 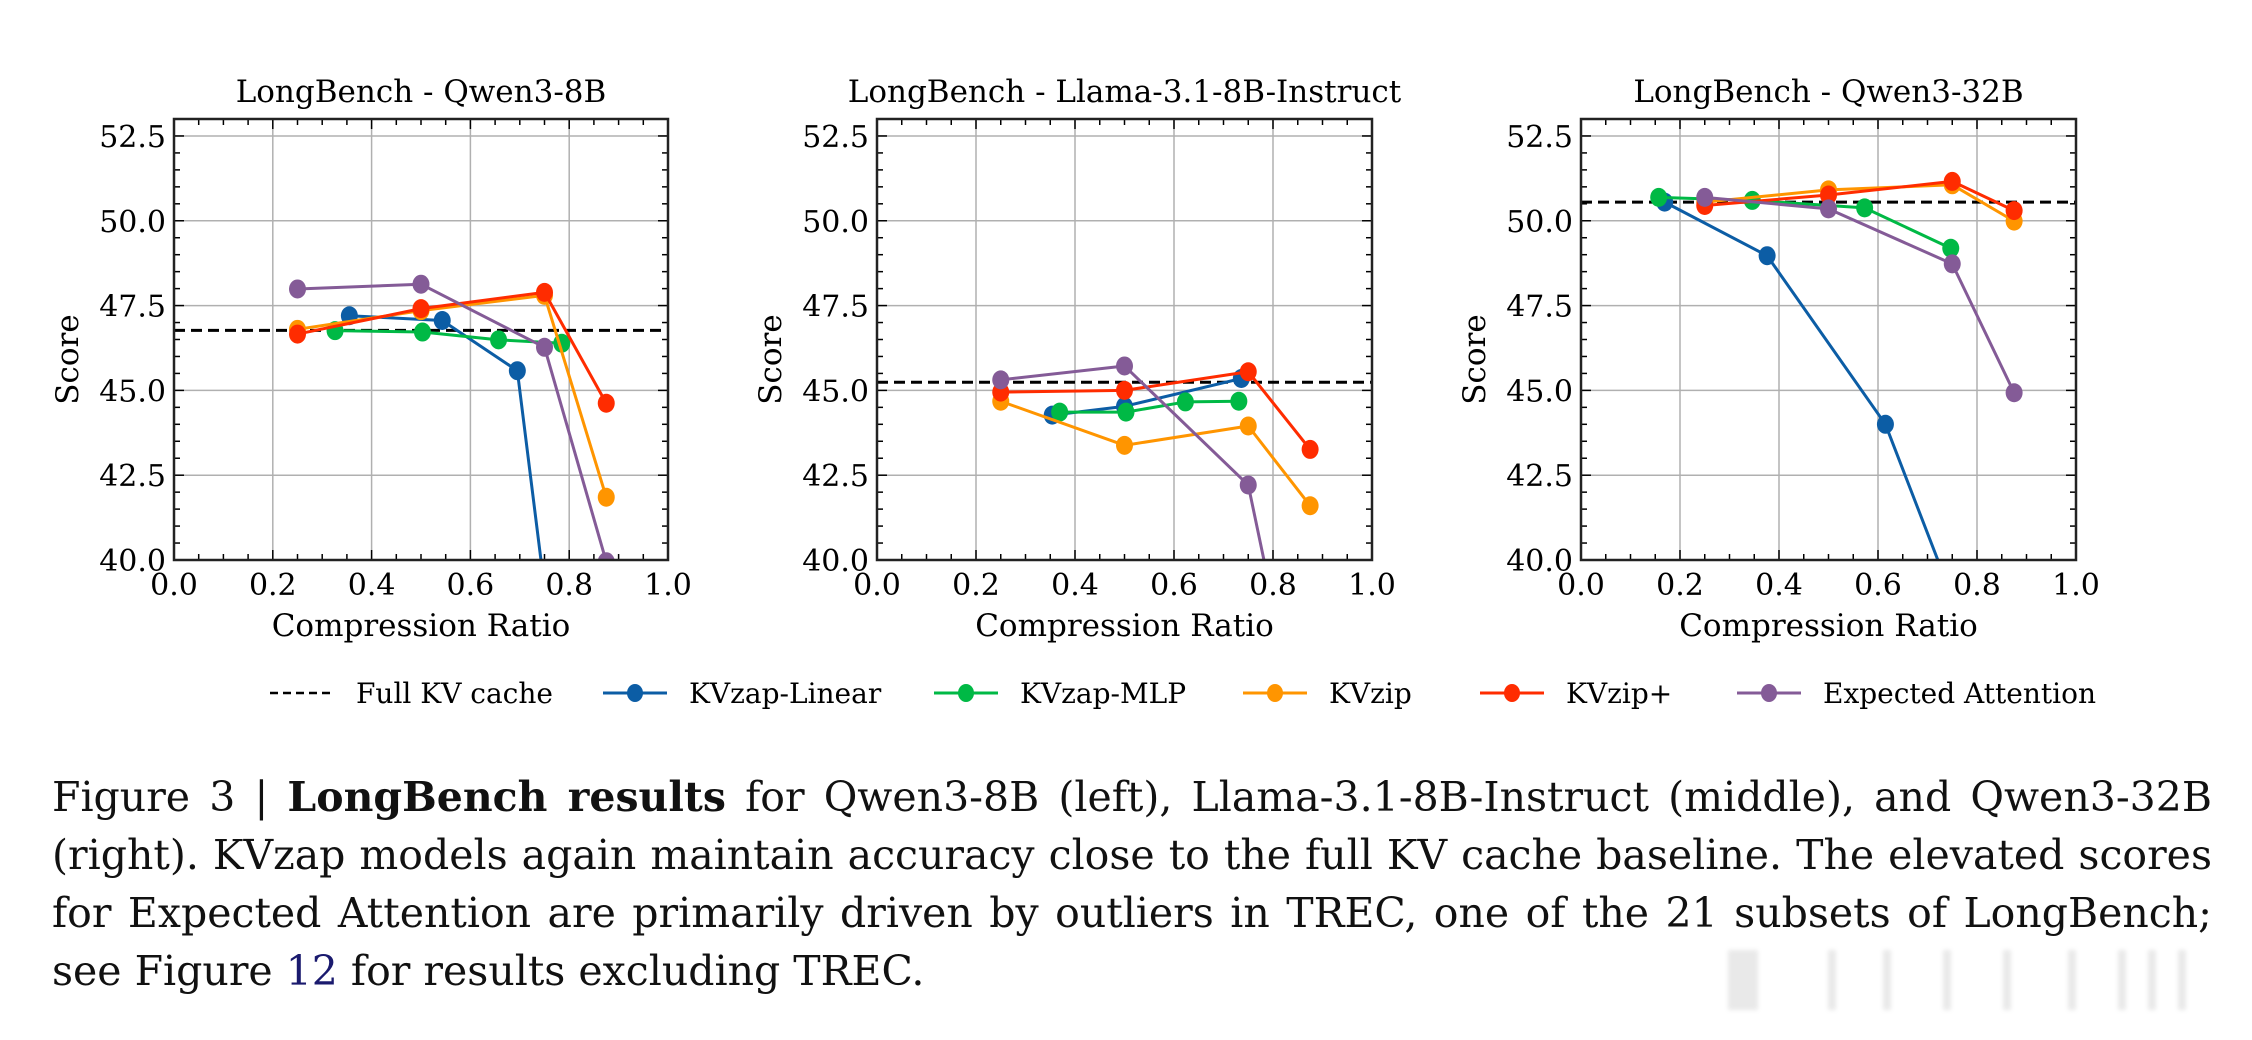 I want to click on figure-reference-link: 12, so click(x=311, y=971).